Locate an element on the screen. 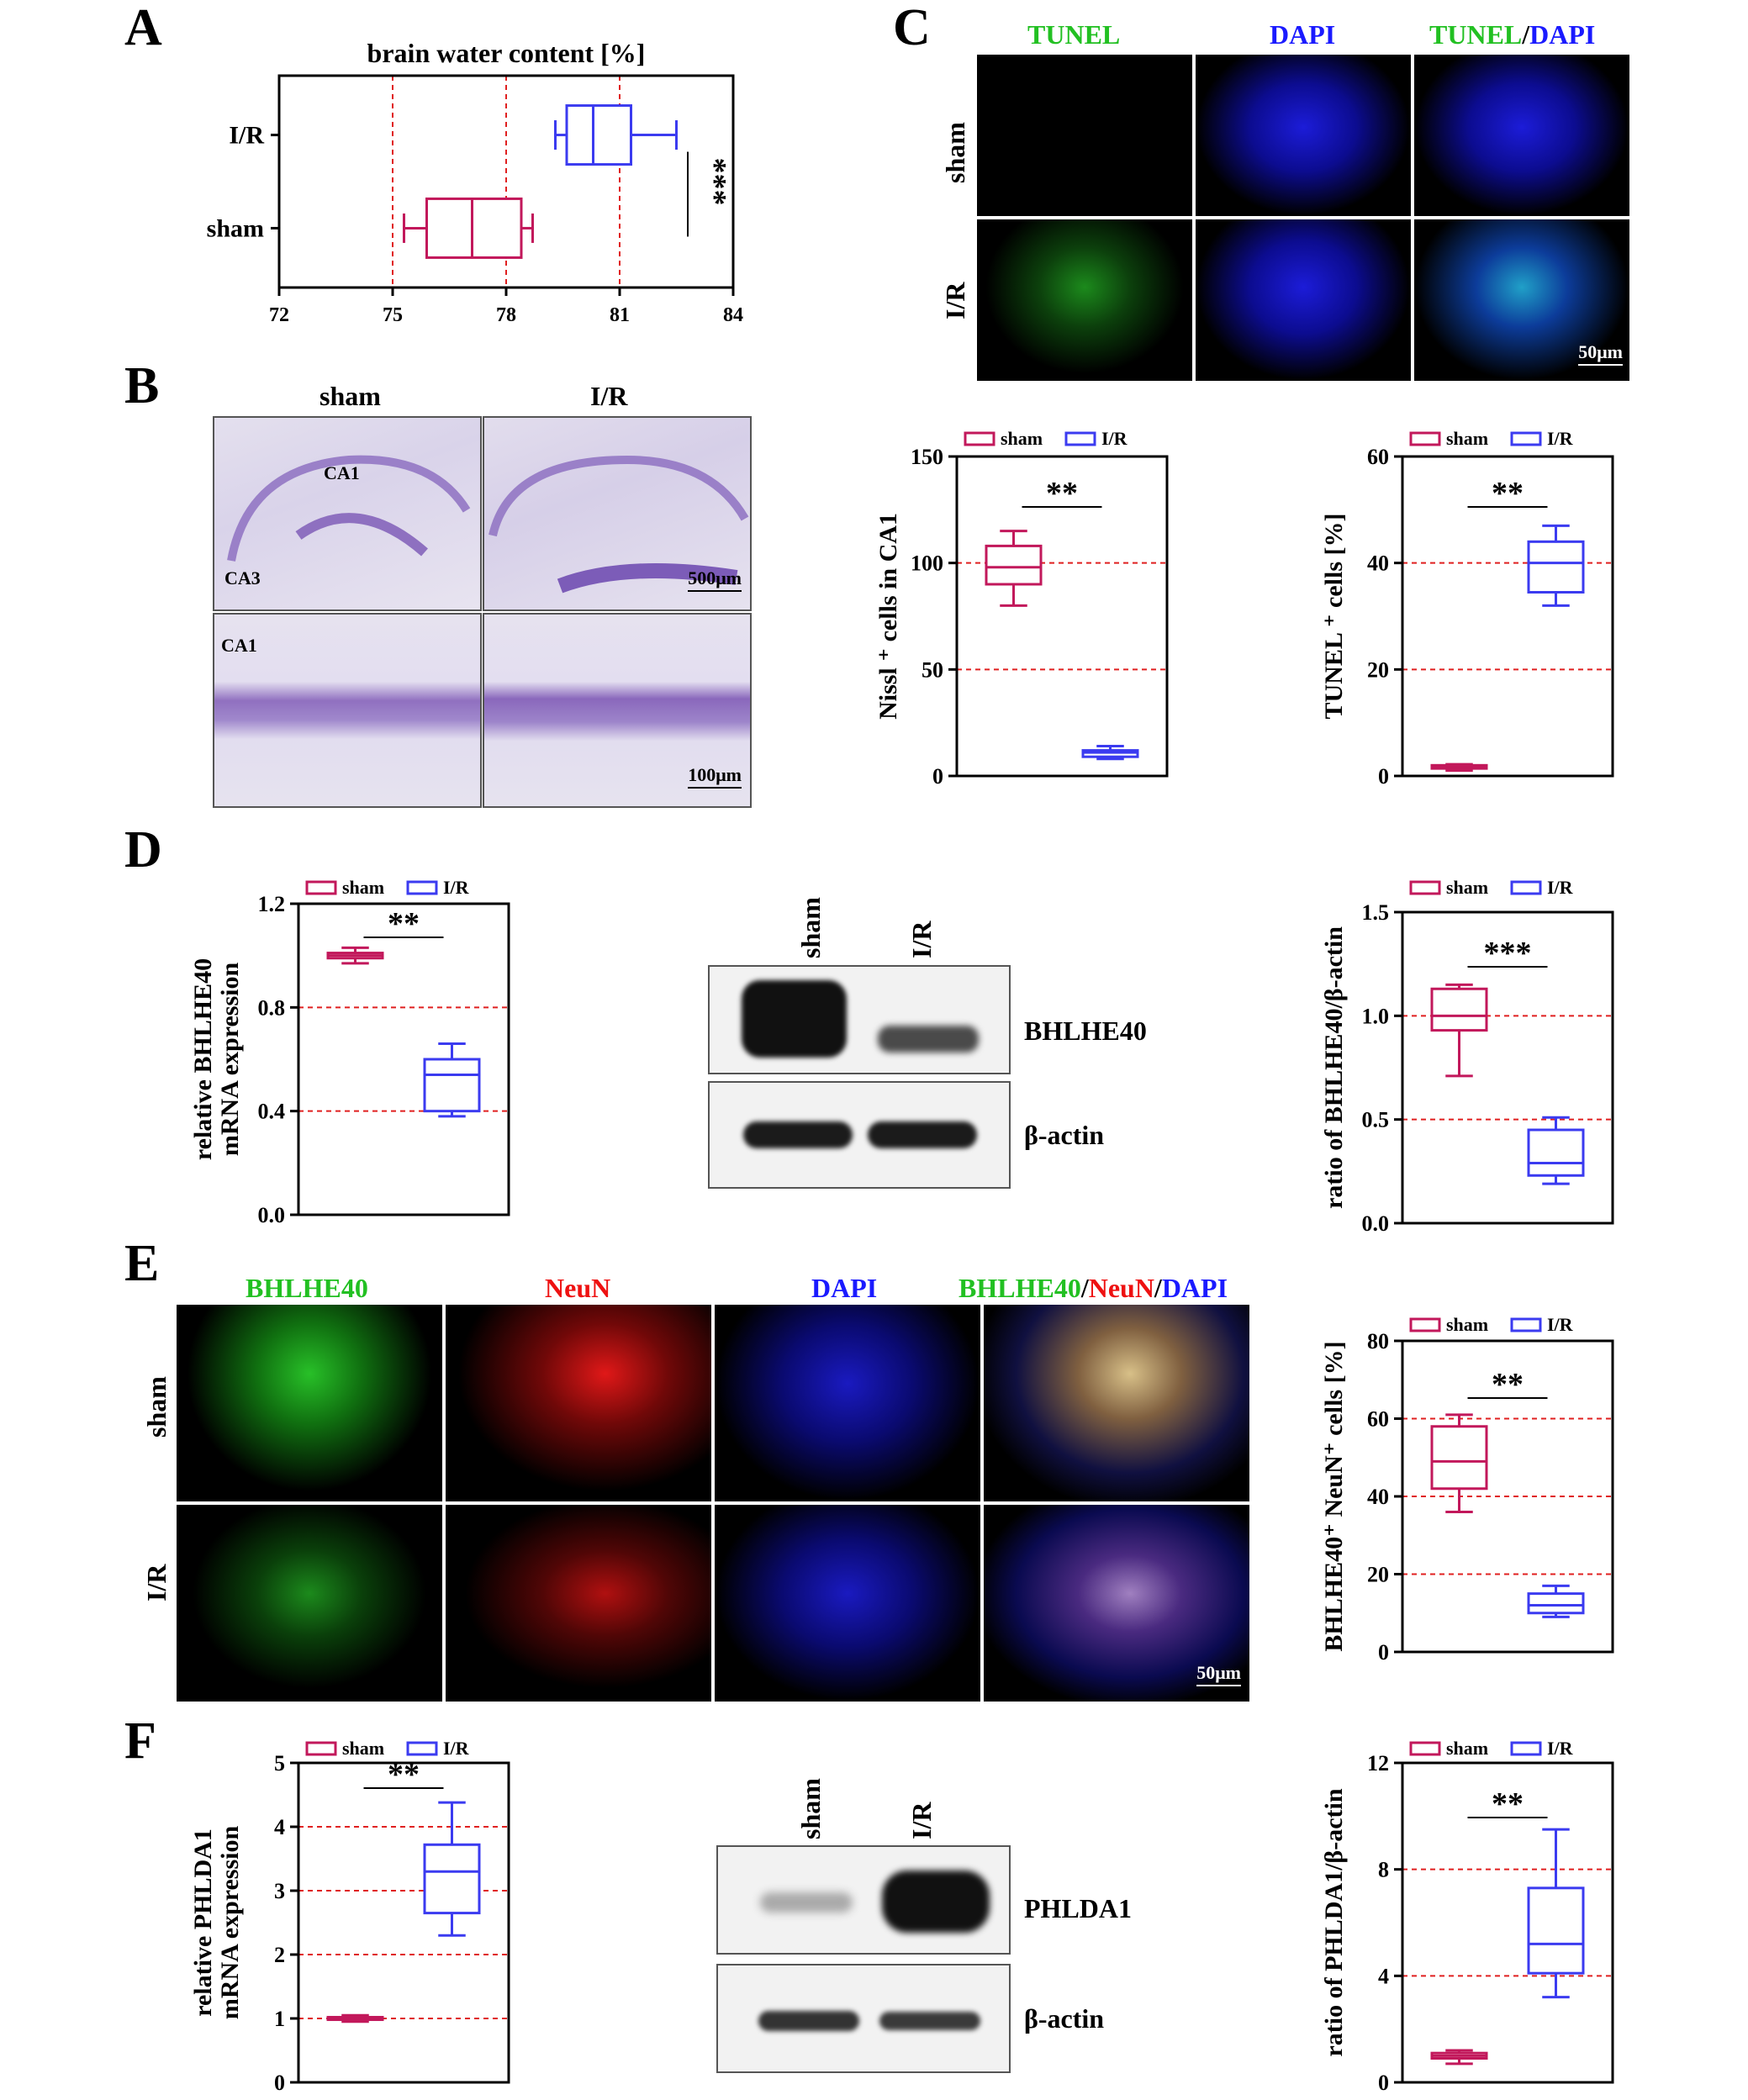  c-tunel-ir is located at coordinates (1084, 300).